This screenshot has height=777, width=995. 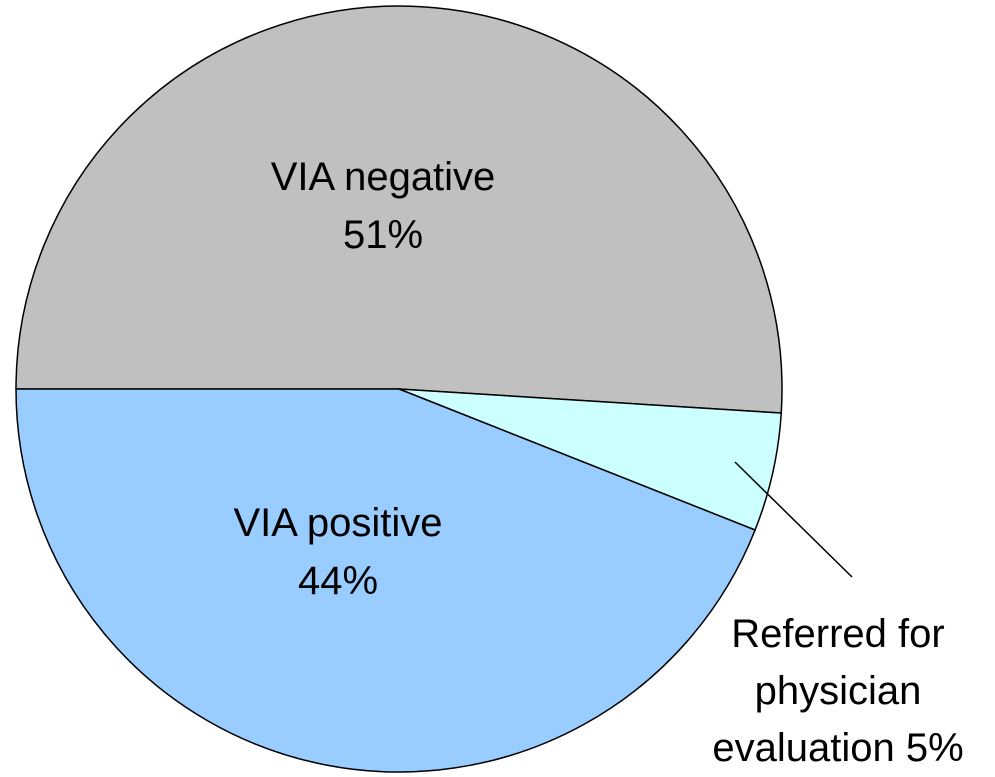 I want to click on leader-line, so click(x=793, y=519).